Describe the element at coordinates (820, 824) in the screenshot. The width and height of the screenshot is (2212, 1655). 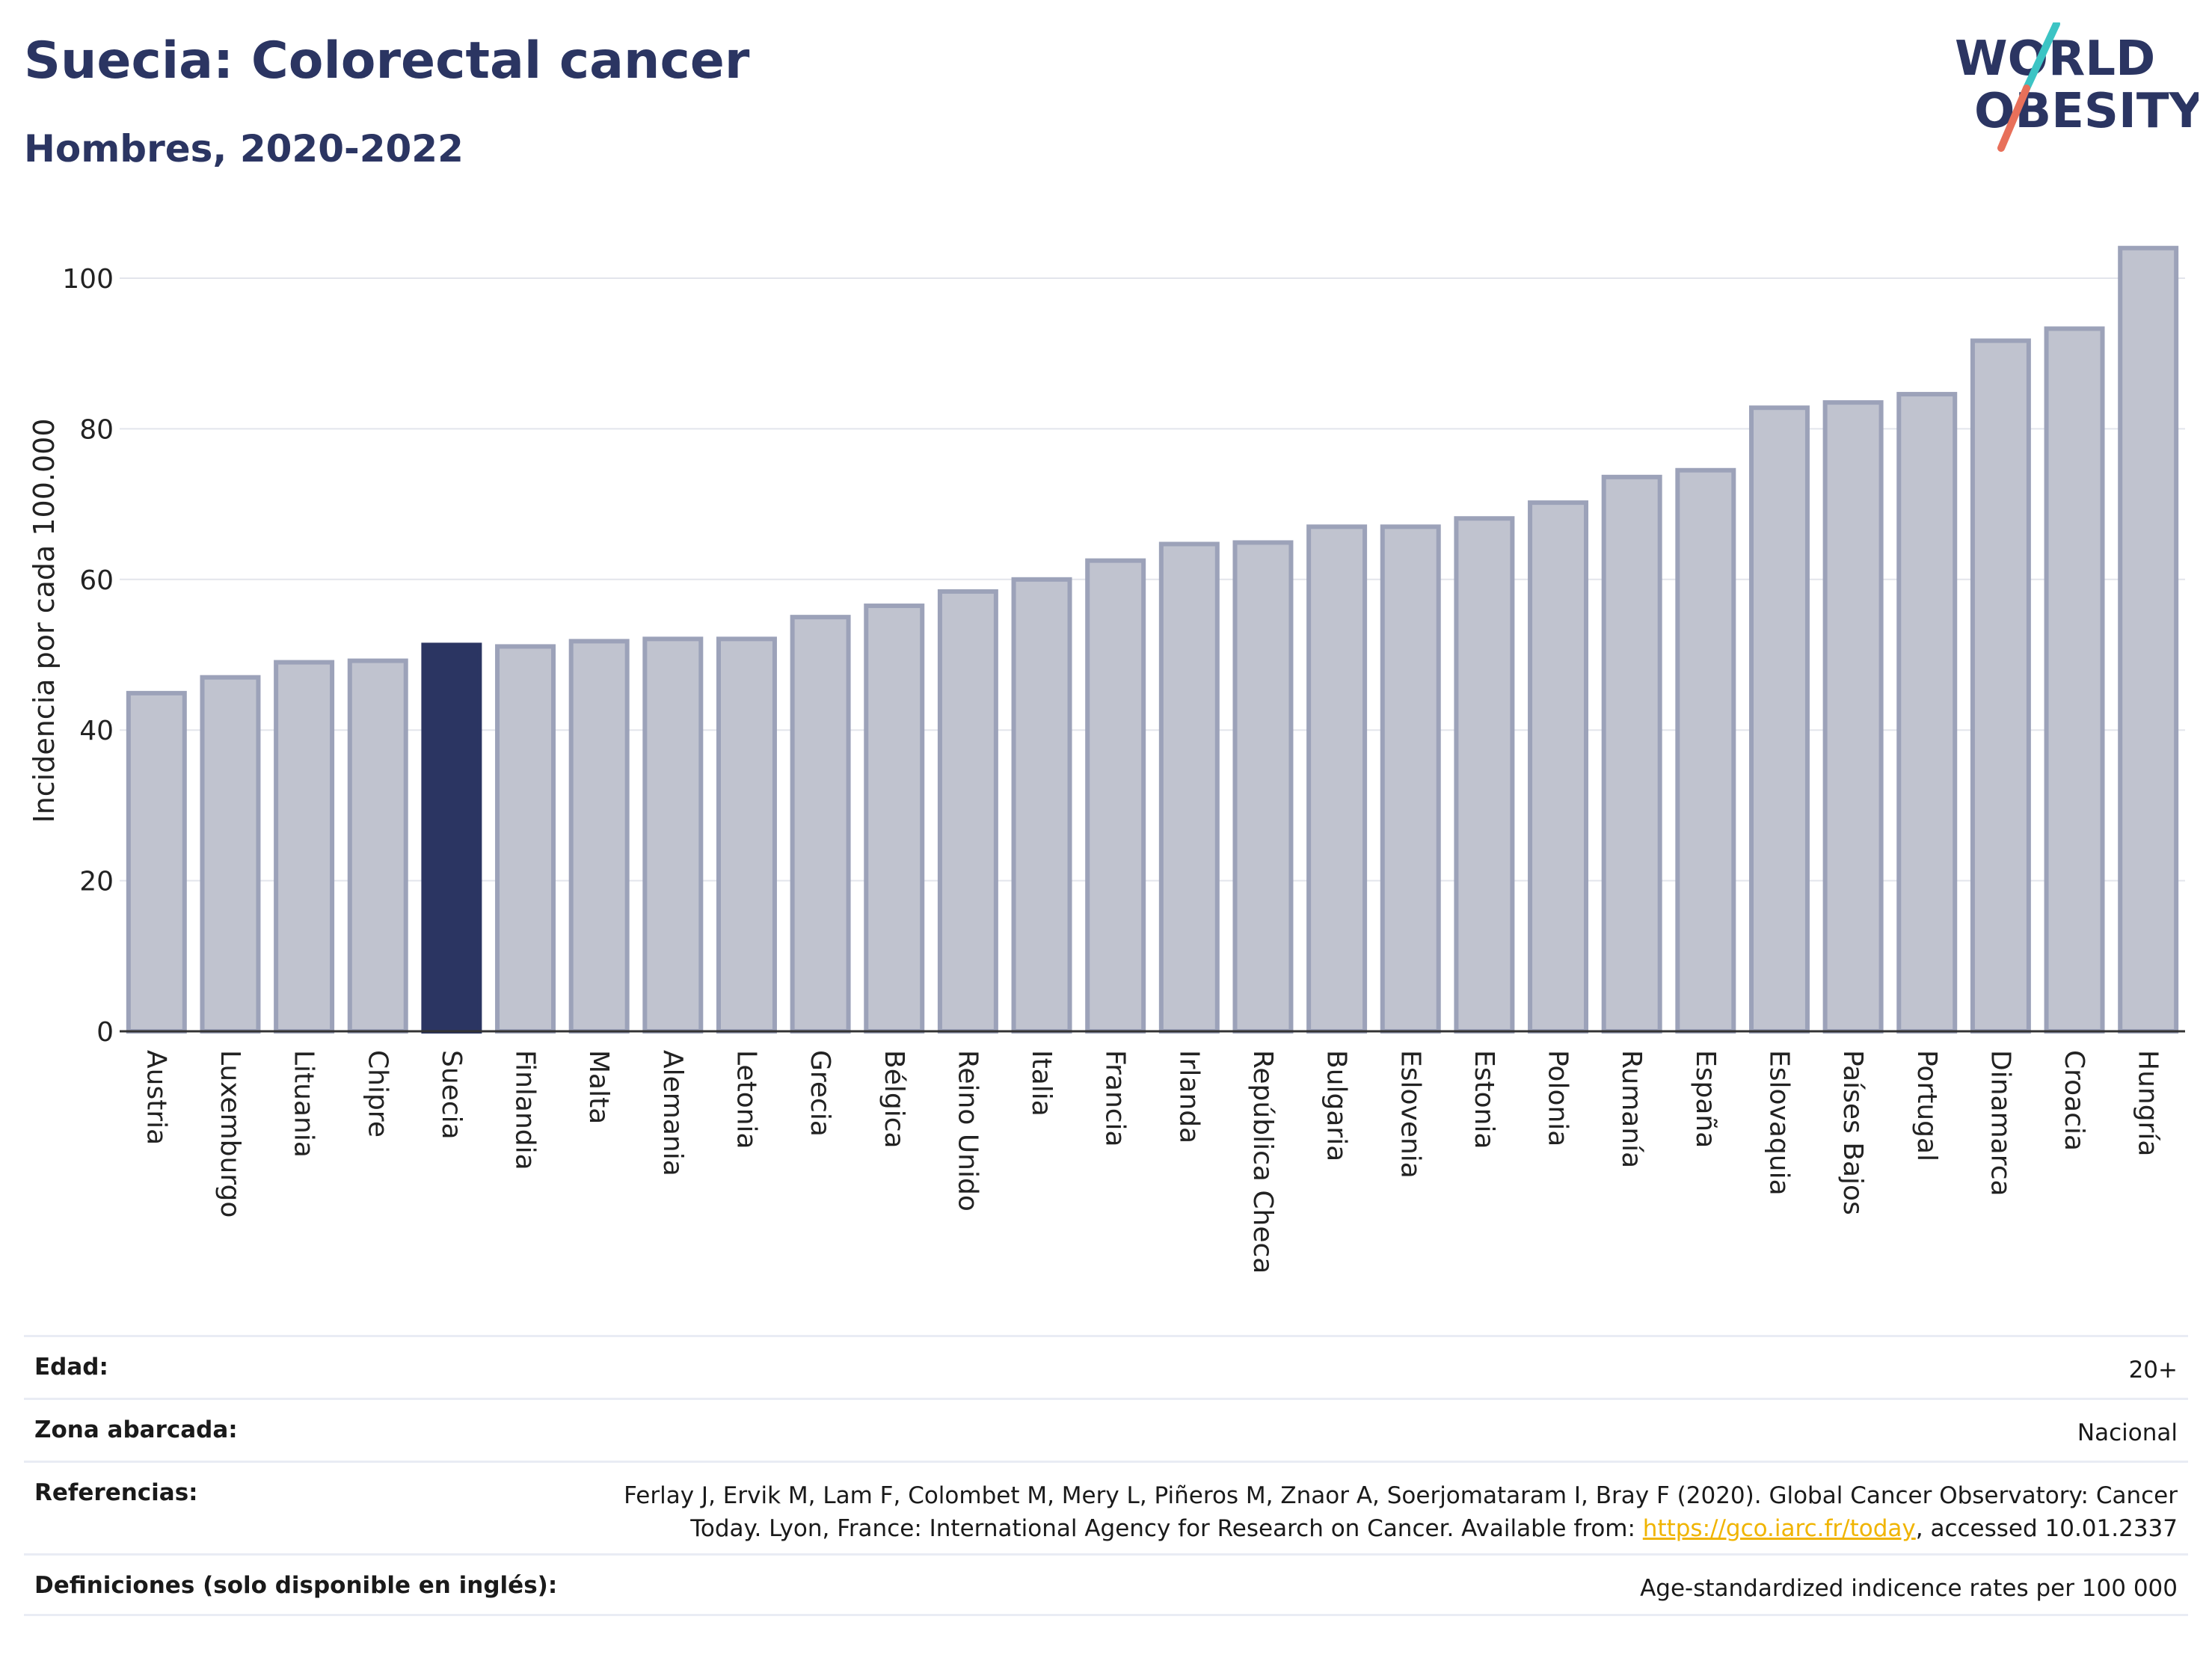
I see `bar-grecia` at that location.